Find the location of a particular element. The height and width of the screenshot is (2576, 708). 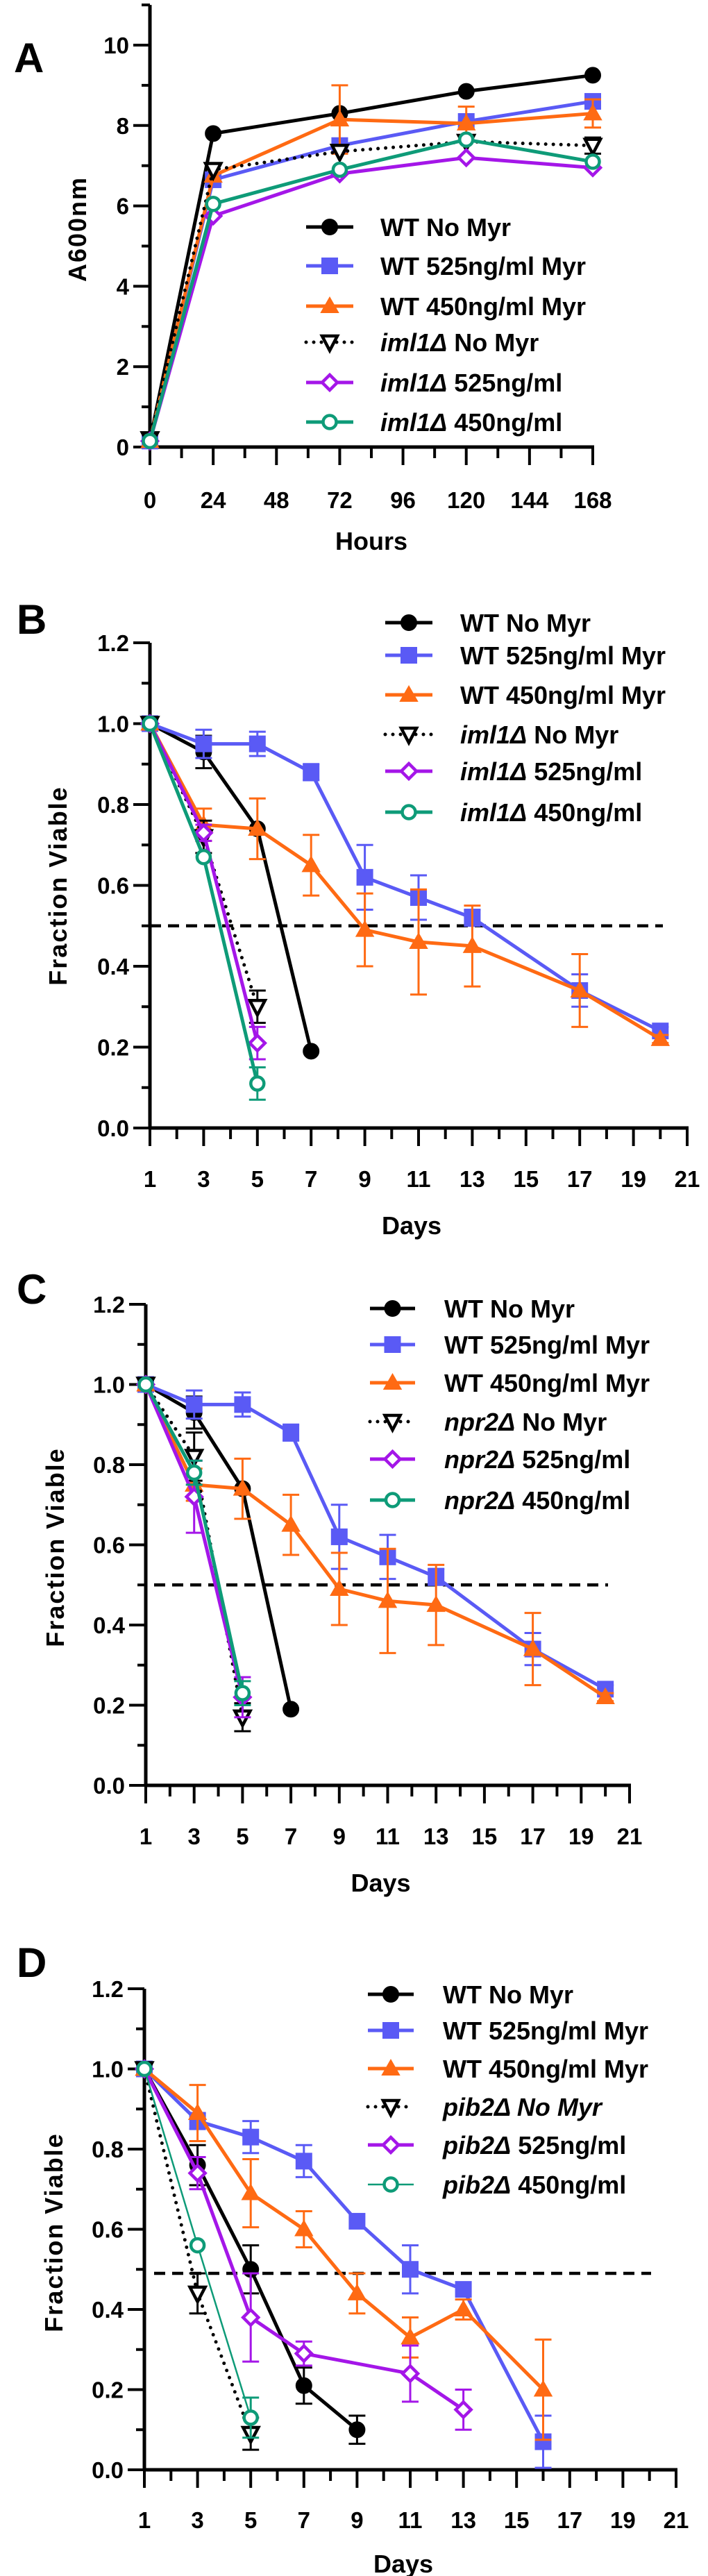

x-tick-label: 11 is located at coordinates (388, 1836).